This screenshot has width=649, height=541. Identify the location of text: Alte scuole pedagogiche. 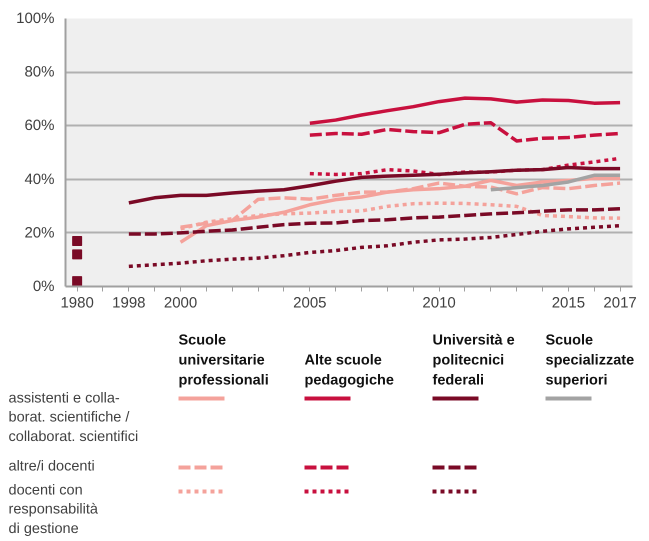
(349, 370).